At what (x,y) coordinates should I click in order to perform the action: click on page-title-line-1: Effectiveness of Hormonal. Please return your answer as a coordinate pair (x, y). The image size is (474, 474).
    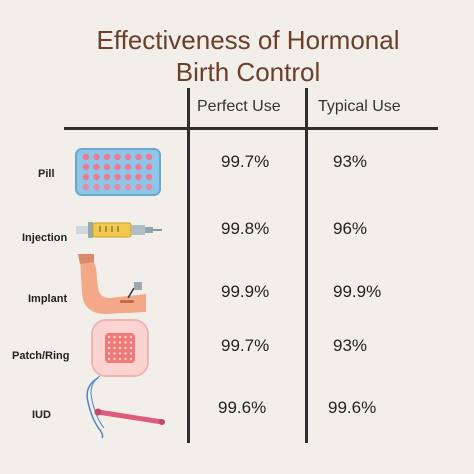
    Looking at the image, I should click on (248, 40).